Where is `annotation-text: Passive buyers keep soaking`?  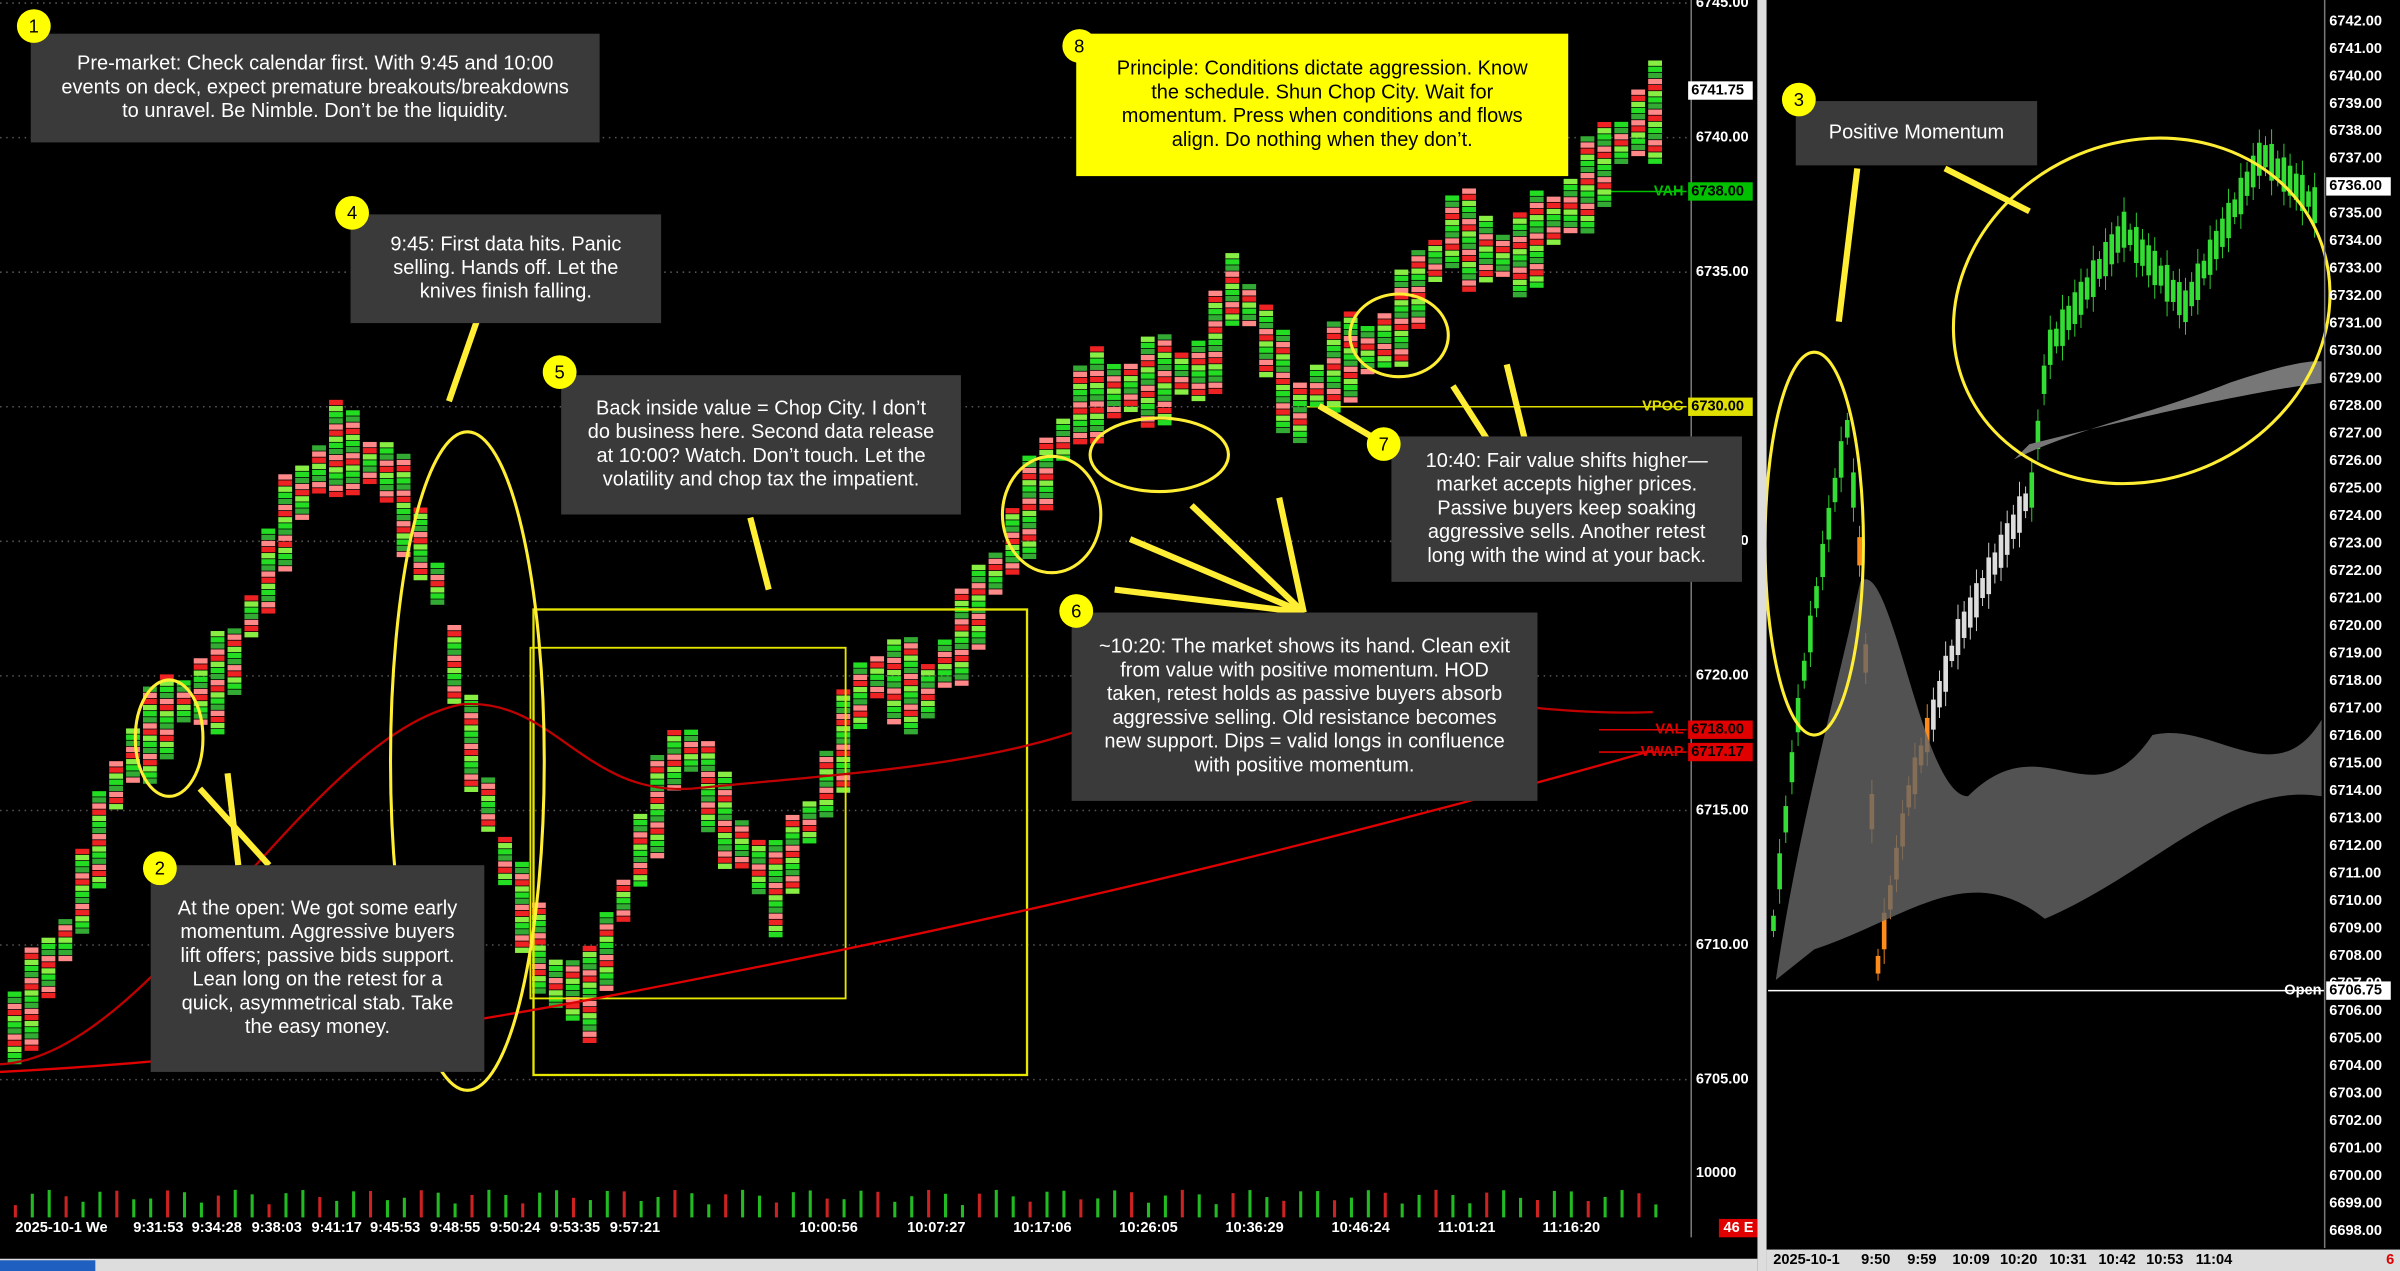 annotation-text: Passive buyers keep soaking is located at coordinates (1566, 508).